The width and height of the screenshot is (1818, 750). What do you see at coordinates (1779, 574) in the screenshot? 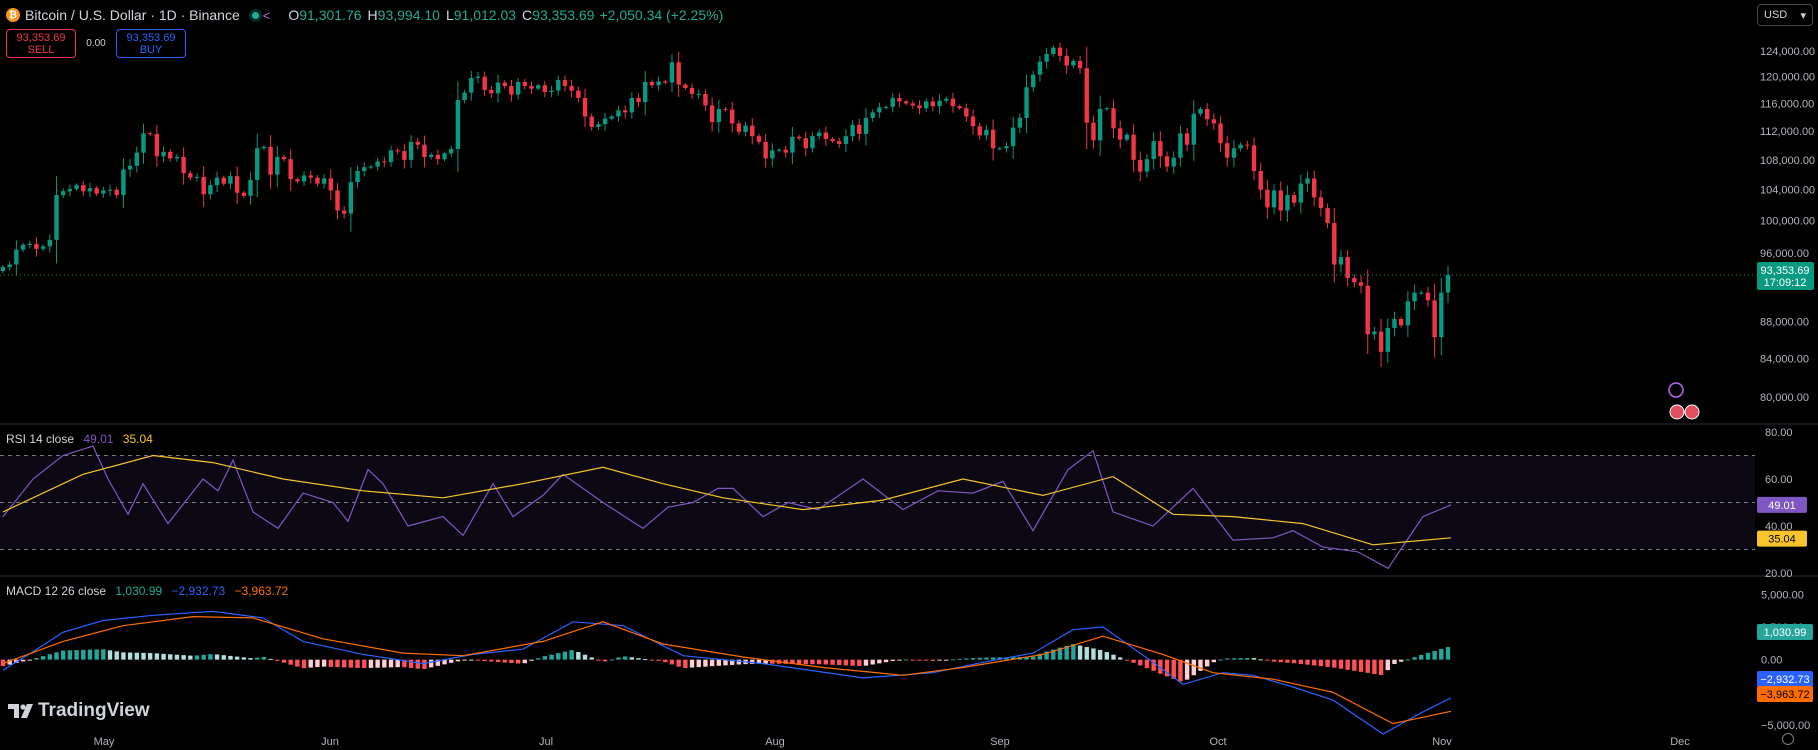
I see `rsi-axis-tick: 20.00` at bounding box center [1779, 574].